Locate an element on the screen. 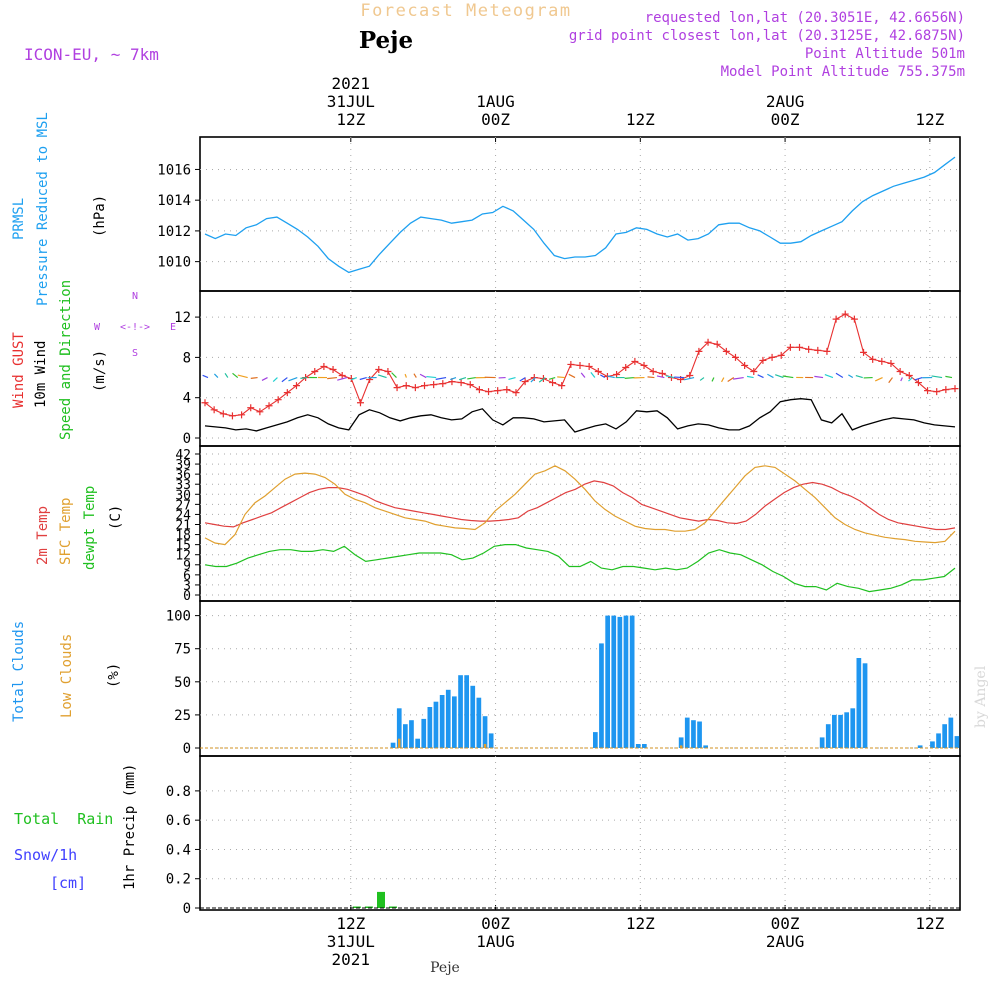  point-altitude: Point Altitude 501m is located at coordinates (885, 54).